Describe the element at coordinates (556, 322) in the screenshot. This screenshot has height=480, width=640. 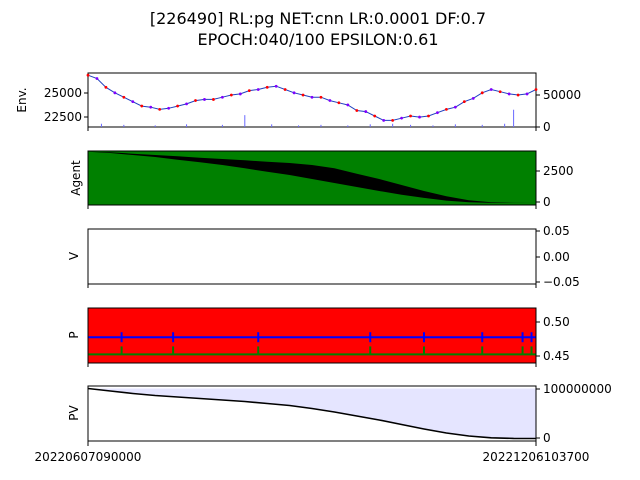
I see `p-right-tick-label: 0.50` at that location.